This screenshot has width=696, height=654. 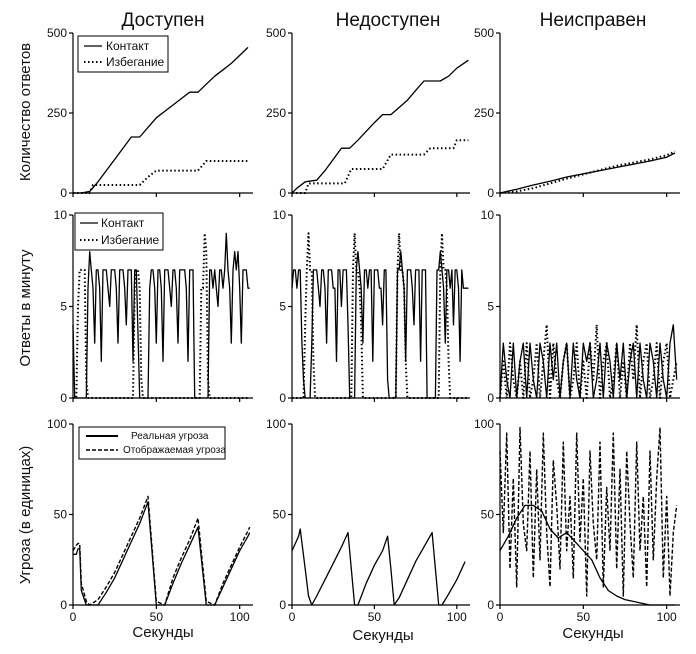 I want to click on panel-r2-c2: 0 5 10, so click(x=371, y=306).